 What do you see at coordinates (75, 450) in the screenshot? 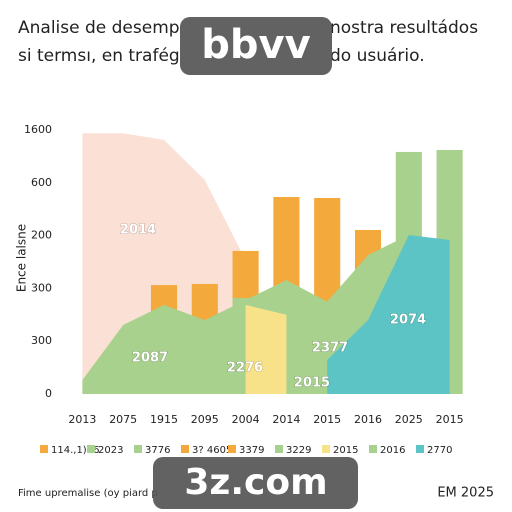
I see `legend-label: 114.,1)96` at bounding box center [75, 450].